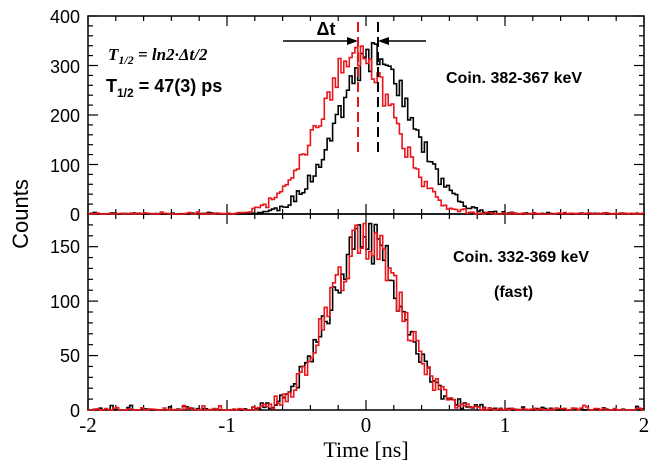 The height and width of the screenshot is (464, 668). What do you see at coordinates (65, 116) in the screenshot?
I see `top-ytick-label: 200` at bounding box center [65, 116].